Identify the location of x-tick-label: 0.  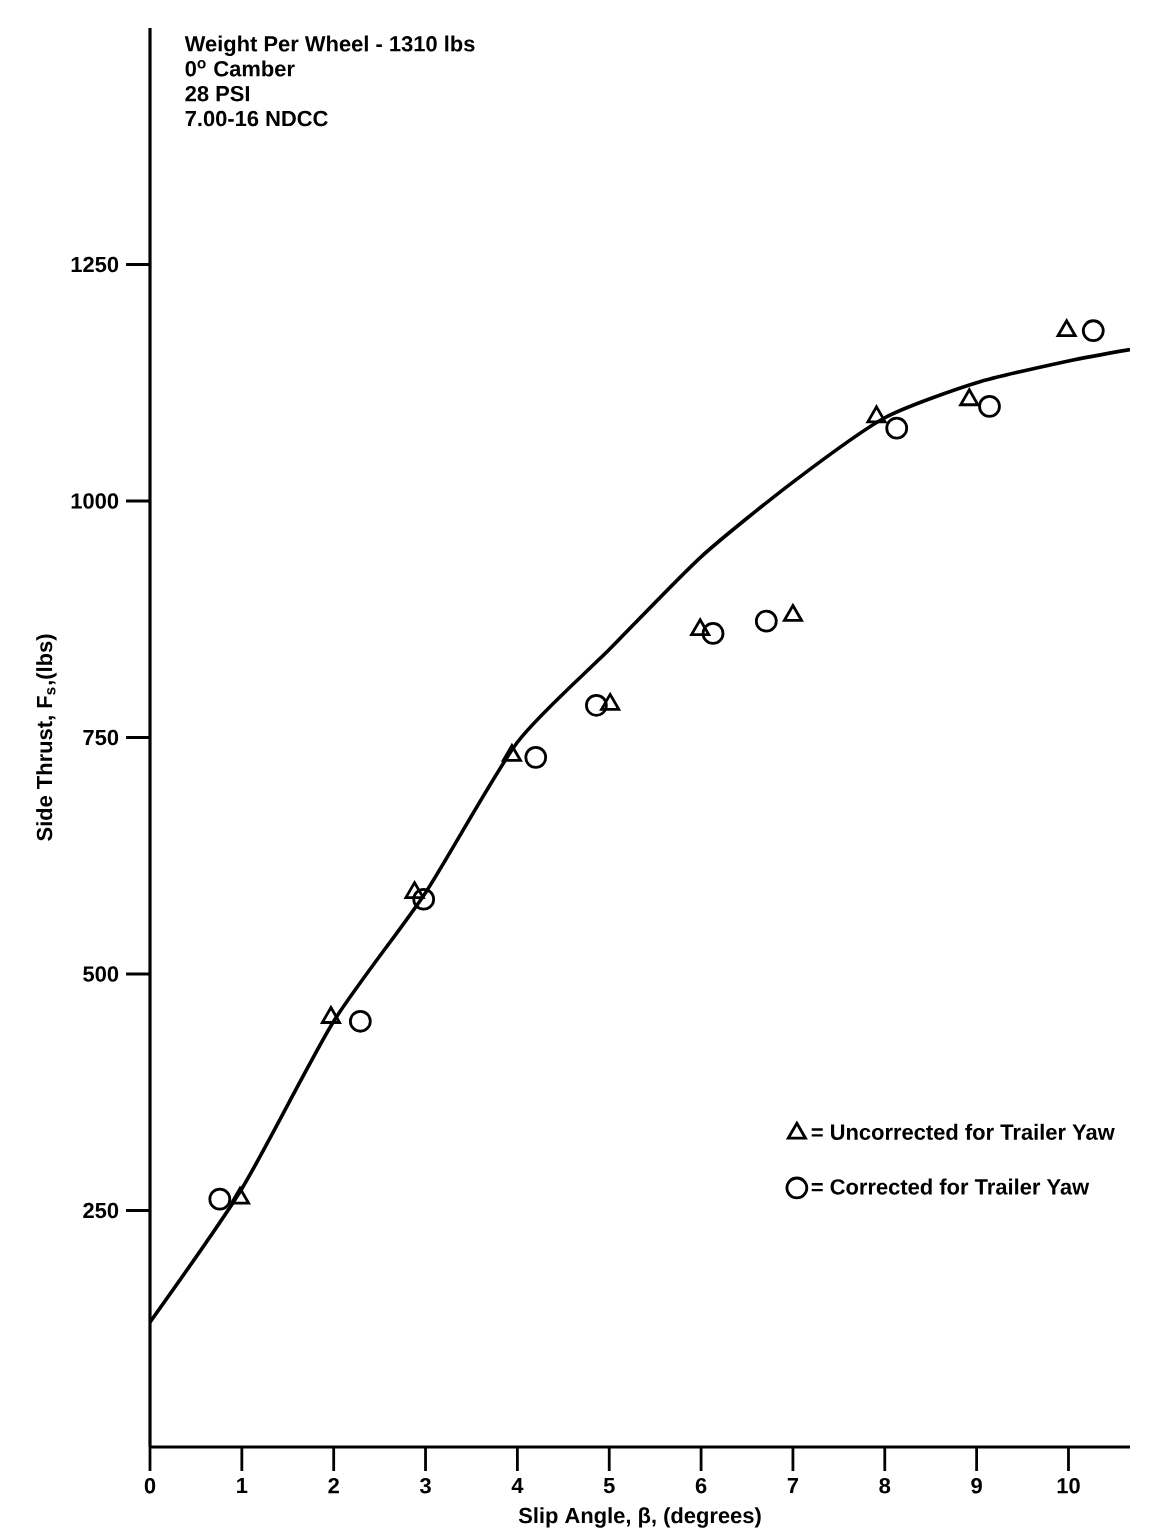
(150, 1485).